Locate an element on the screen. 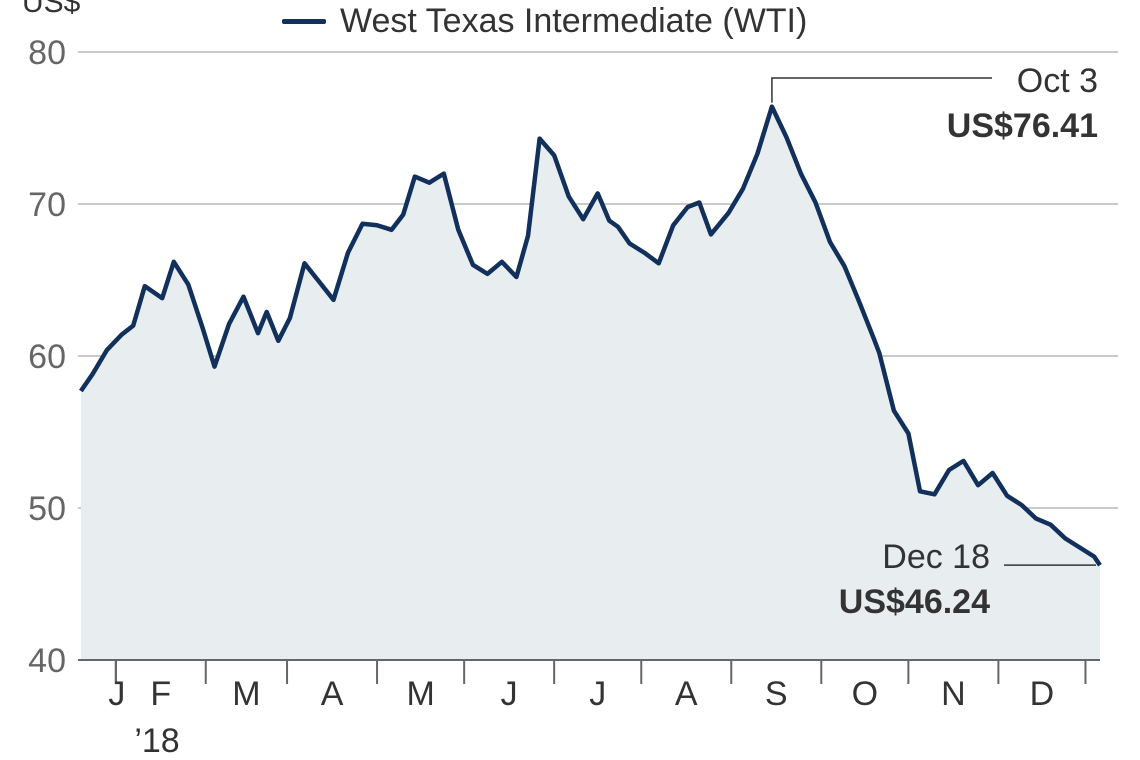 Image resolution: width=1140 pixels, height=760 pixels. x-tick-label: O is located at coordinates (865, 694).